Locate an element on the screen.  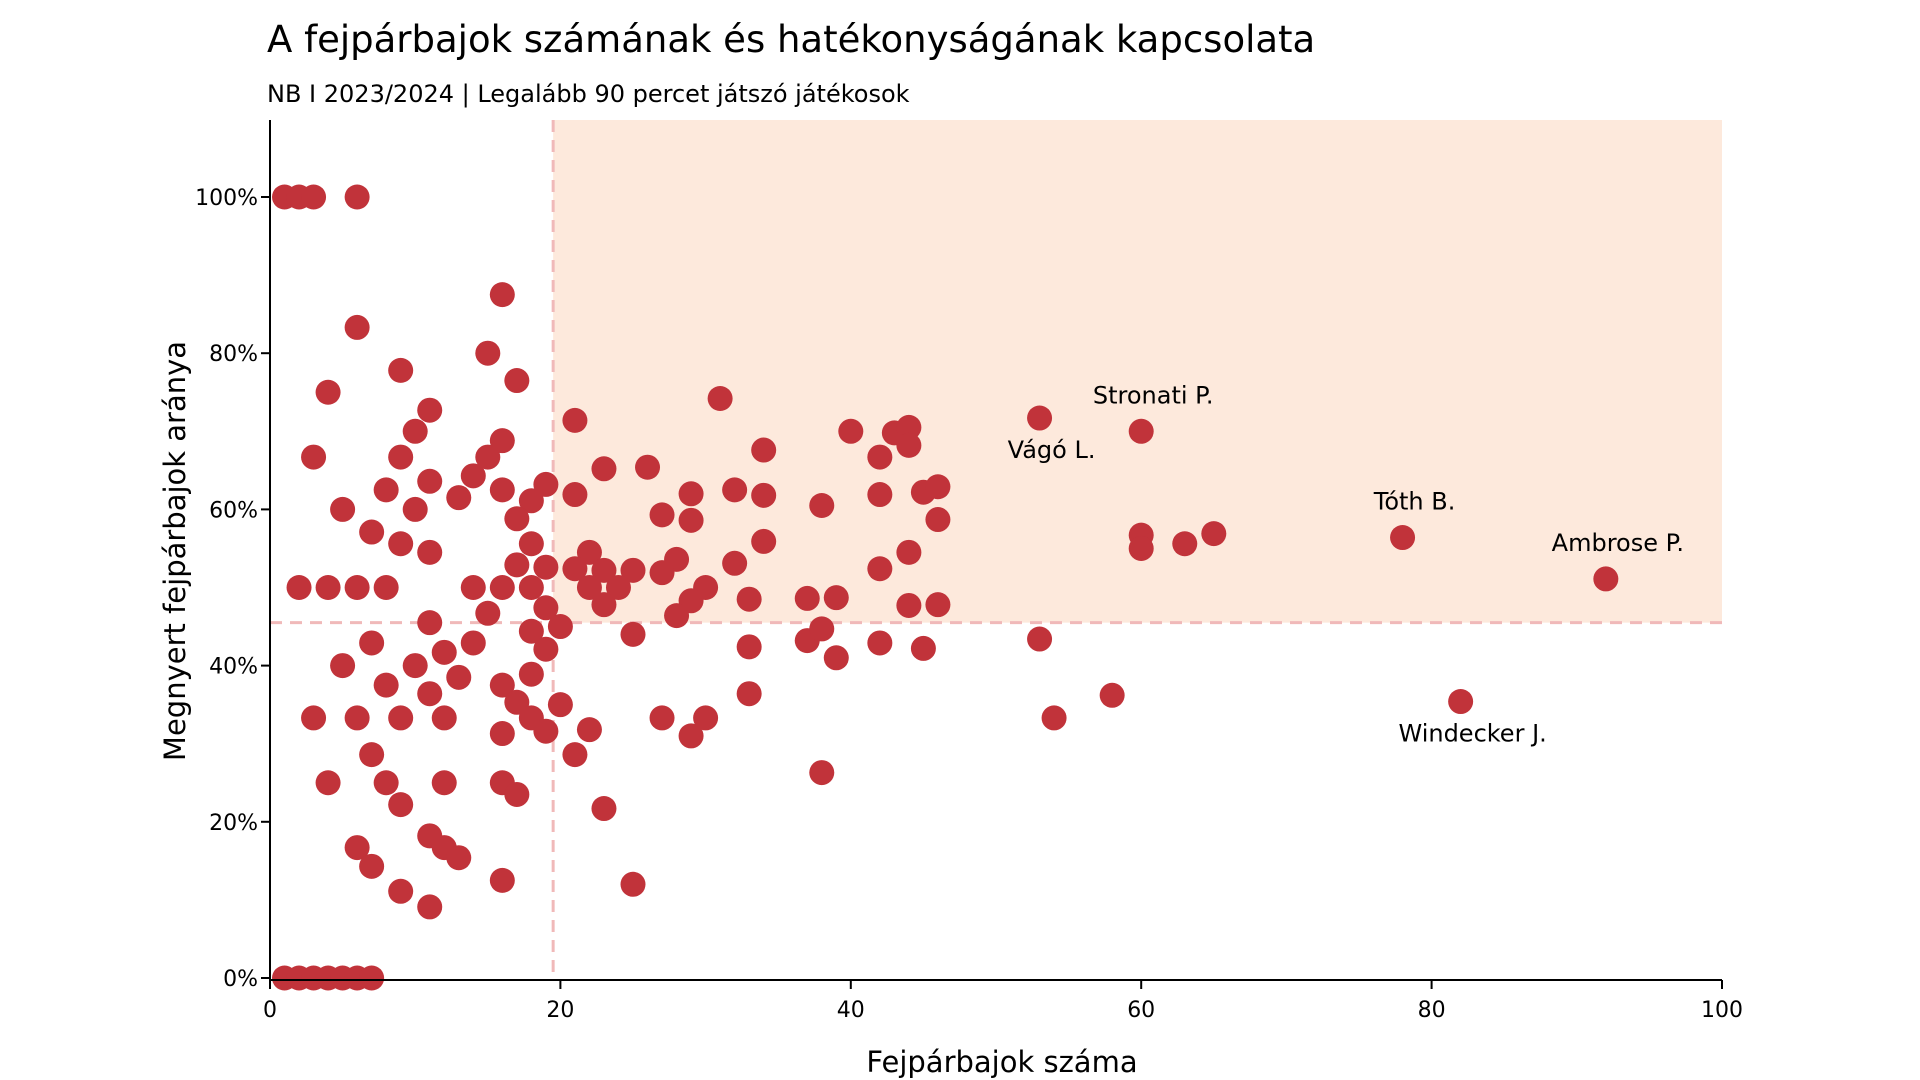
y-tick-label: 60% is located at coordinates (233, 510).